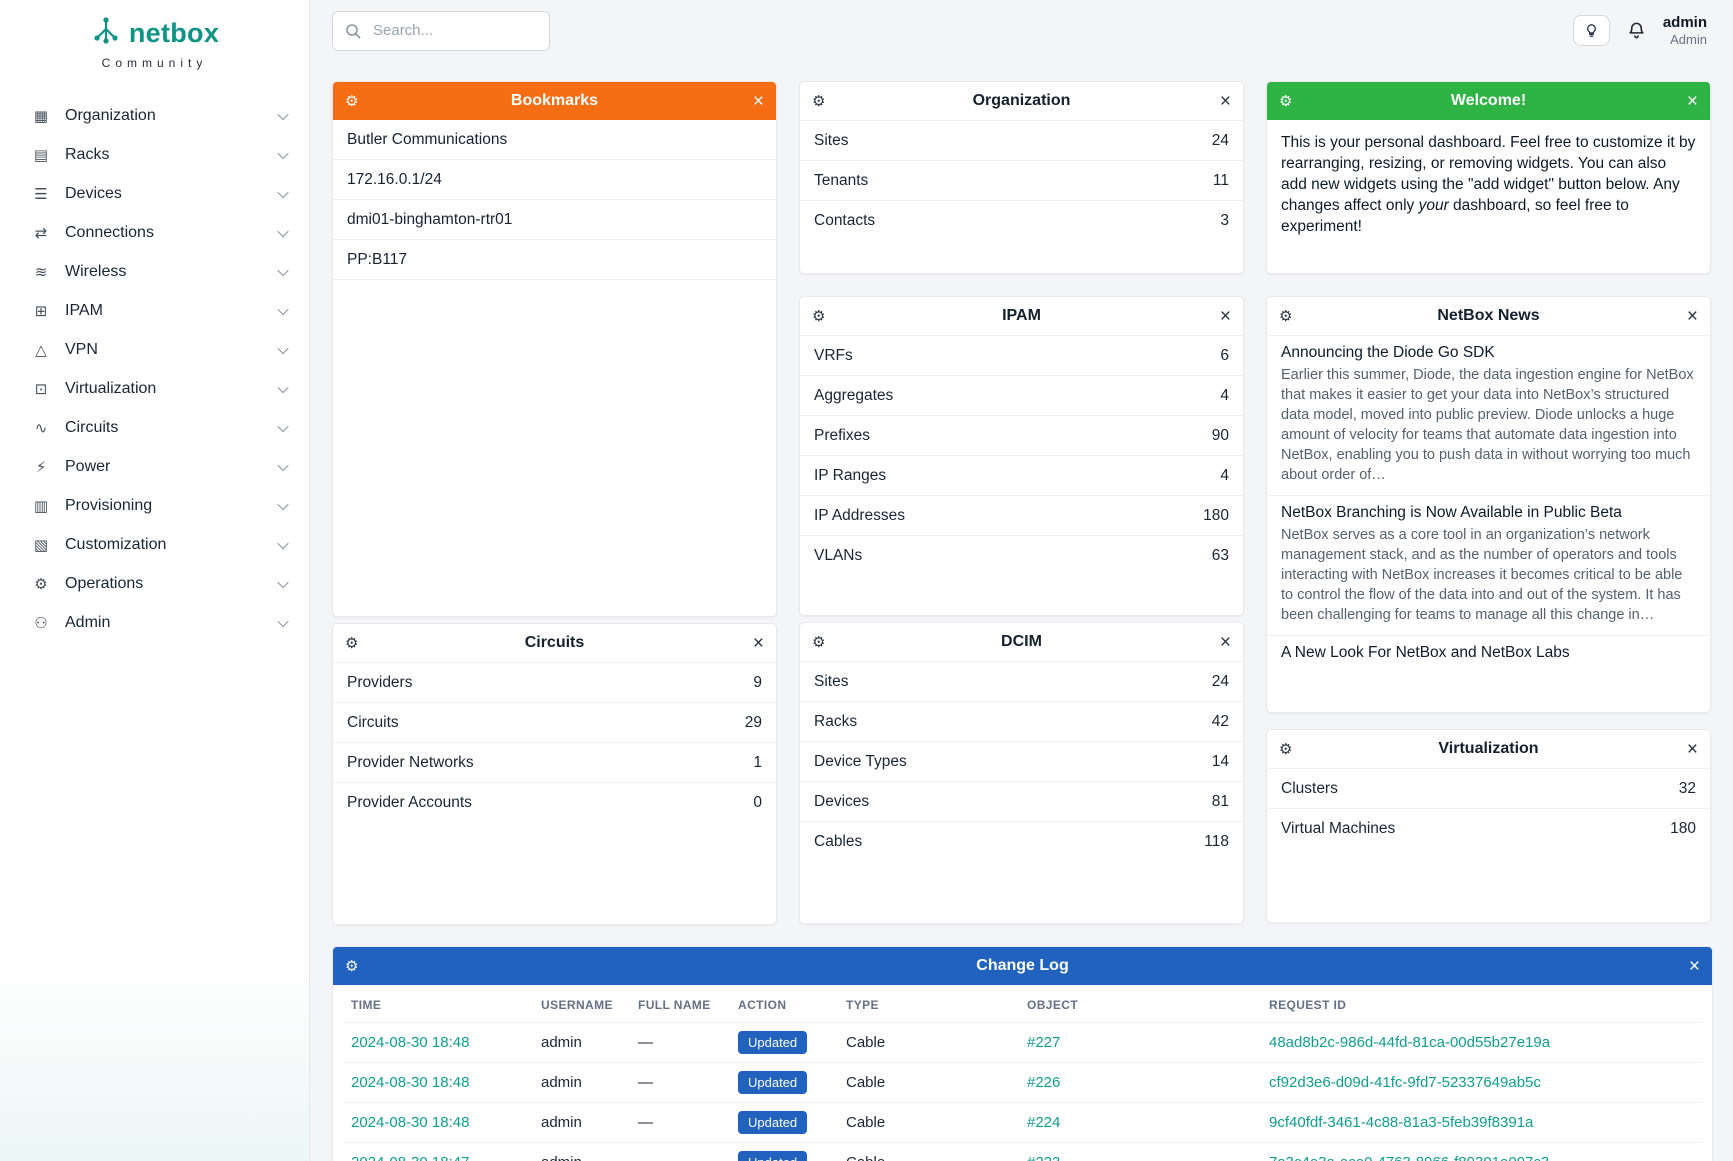 This screenshot has height=1161, width=1733. I want to click on stat-row: Tenants 11, so click(1021, 180).